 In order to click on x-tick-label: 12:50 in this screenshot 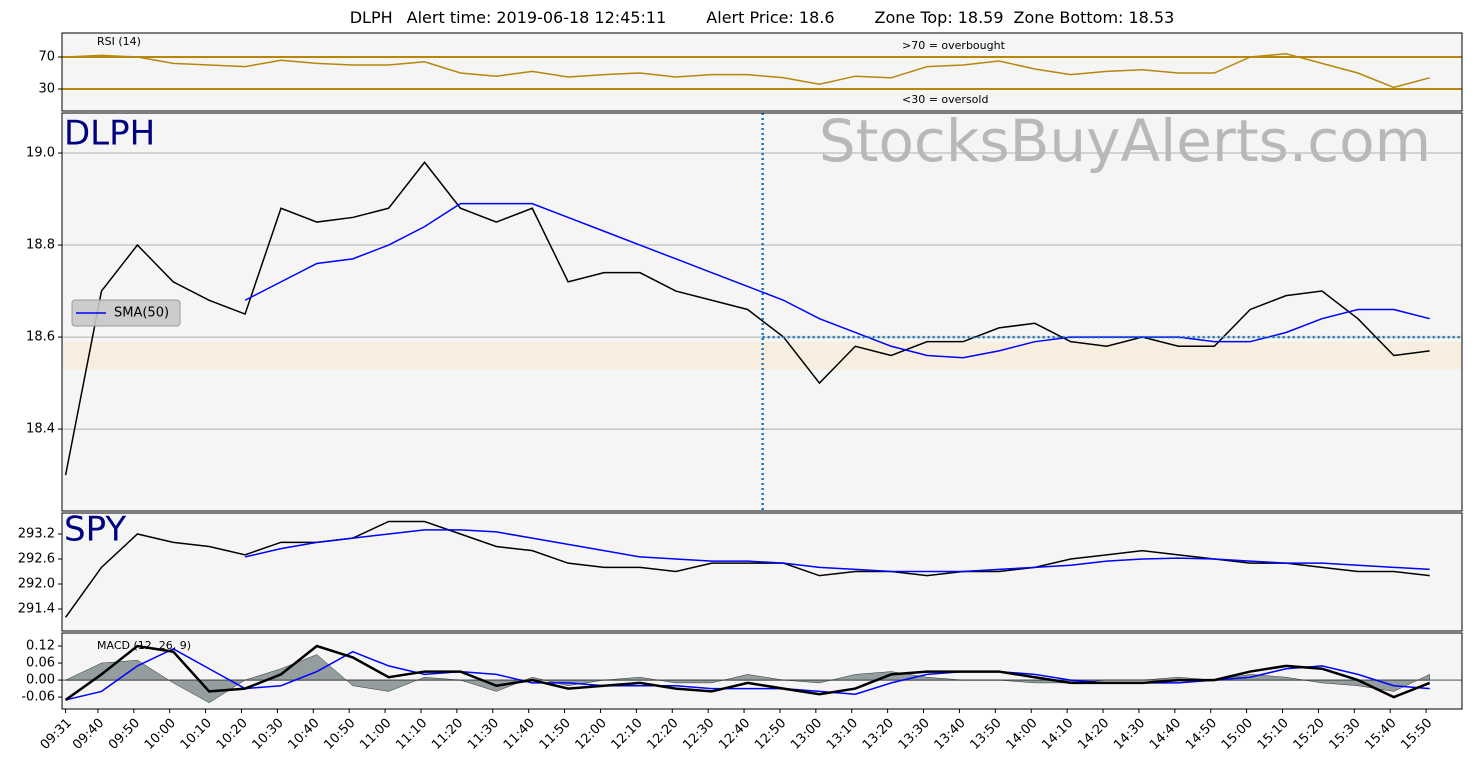, I will do `click(770, 734)`.